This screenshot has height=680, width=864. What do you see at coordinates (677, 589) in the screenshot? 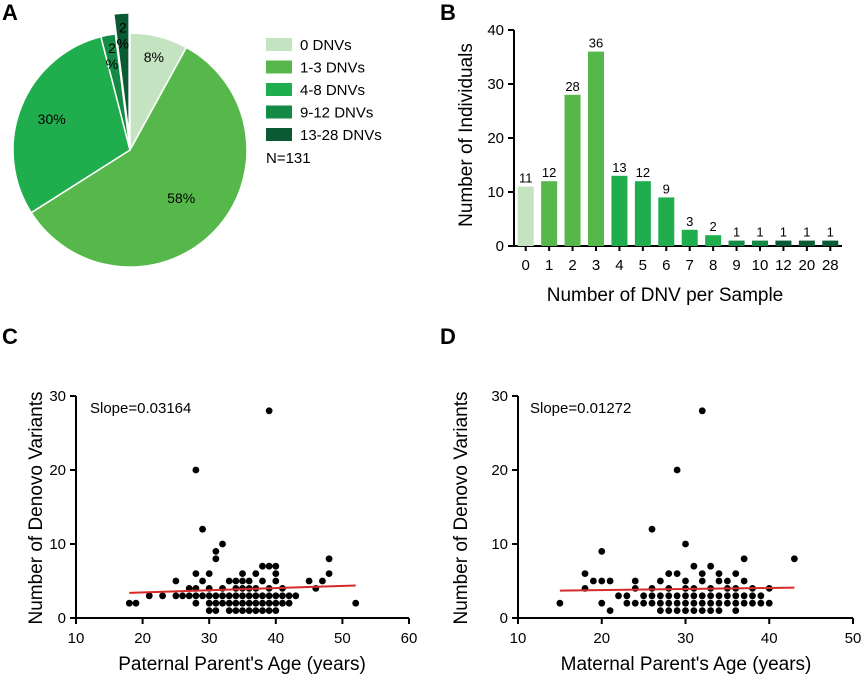
I see `maternal-regression-line` at bounding box center [677, 589].